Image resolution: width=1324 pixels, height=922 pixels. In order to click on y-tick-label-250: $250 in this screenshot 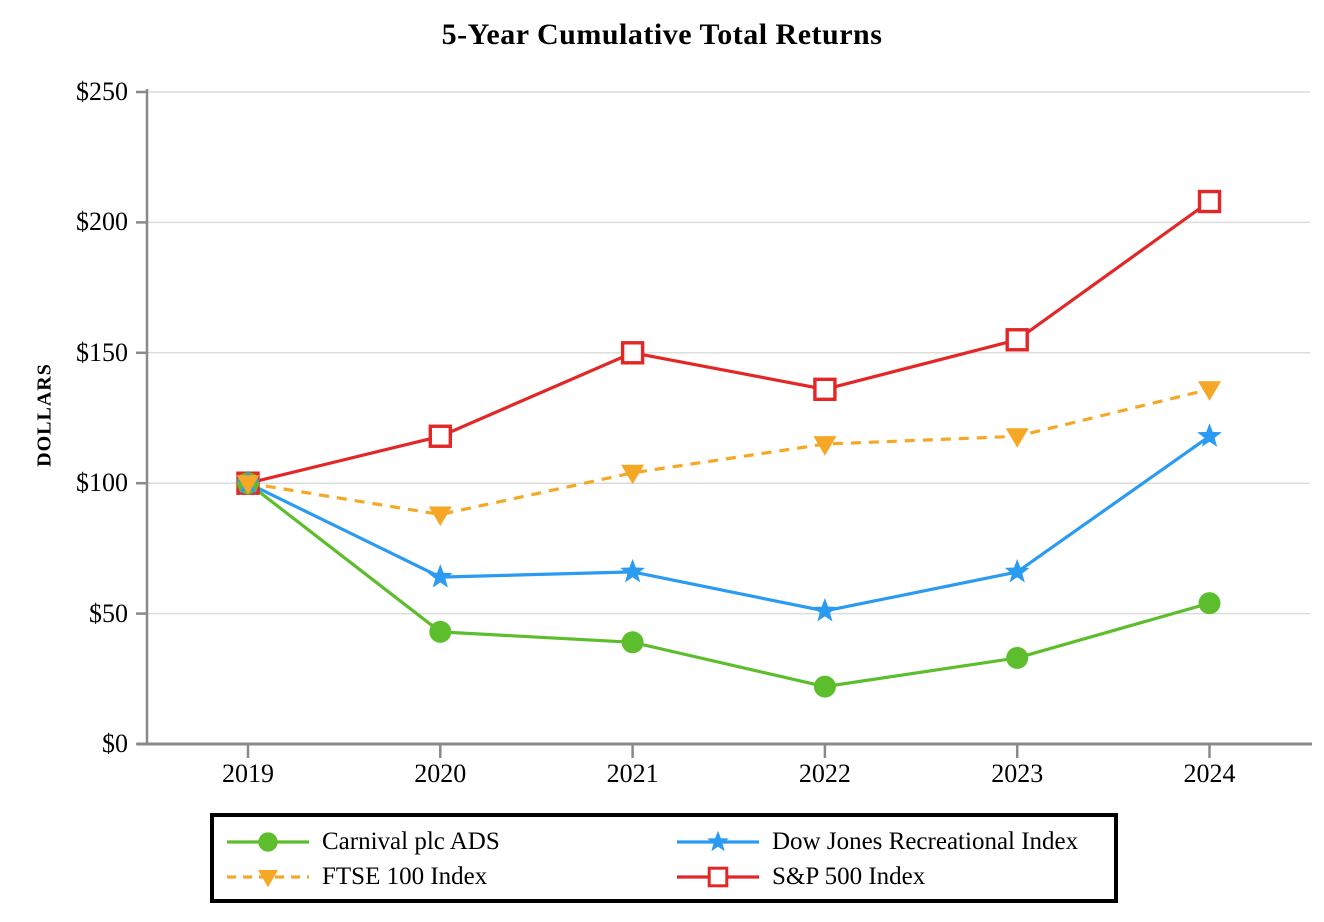, I will do `click(102, 91)`.